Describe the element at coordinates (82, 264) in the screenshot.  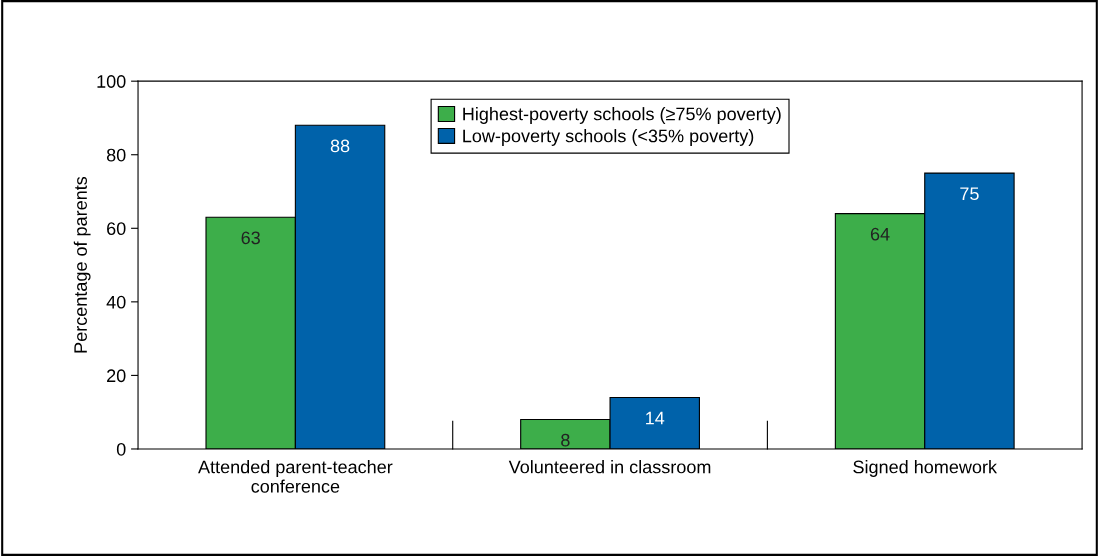
I see `y-axis-title: Percentage of parents` at that location.